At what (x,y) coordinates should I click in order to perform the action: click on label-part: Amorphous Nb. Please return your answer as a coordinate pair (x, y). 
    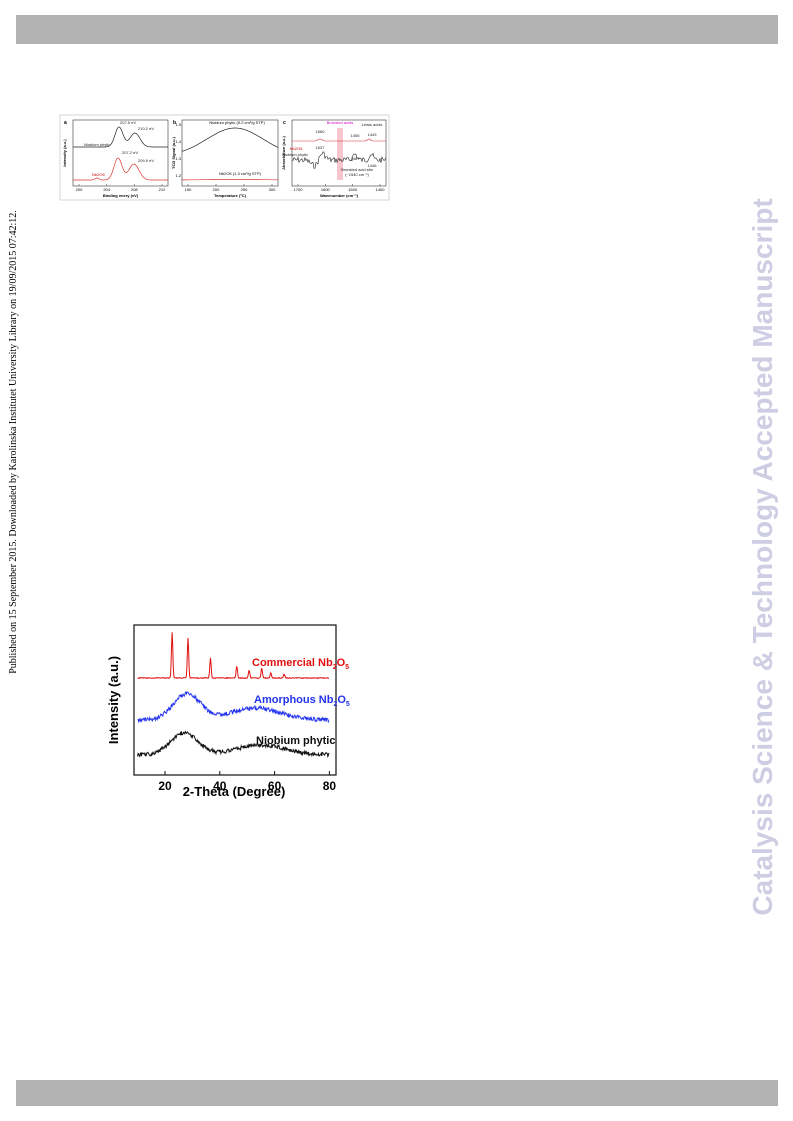
    Looking at the image, I should click on (294, 700).